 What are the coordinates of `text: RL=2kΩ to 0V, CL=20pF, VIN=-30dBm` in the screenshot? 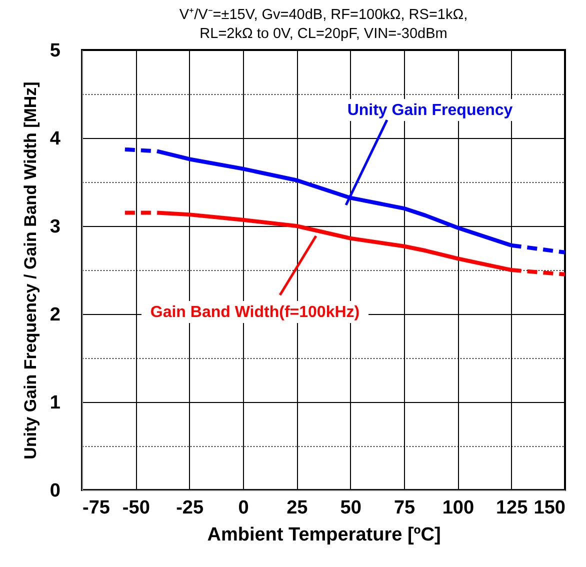 It's located at (324, 34).